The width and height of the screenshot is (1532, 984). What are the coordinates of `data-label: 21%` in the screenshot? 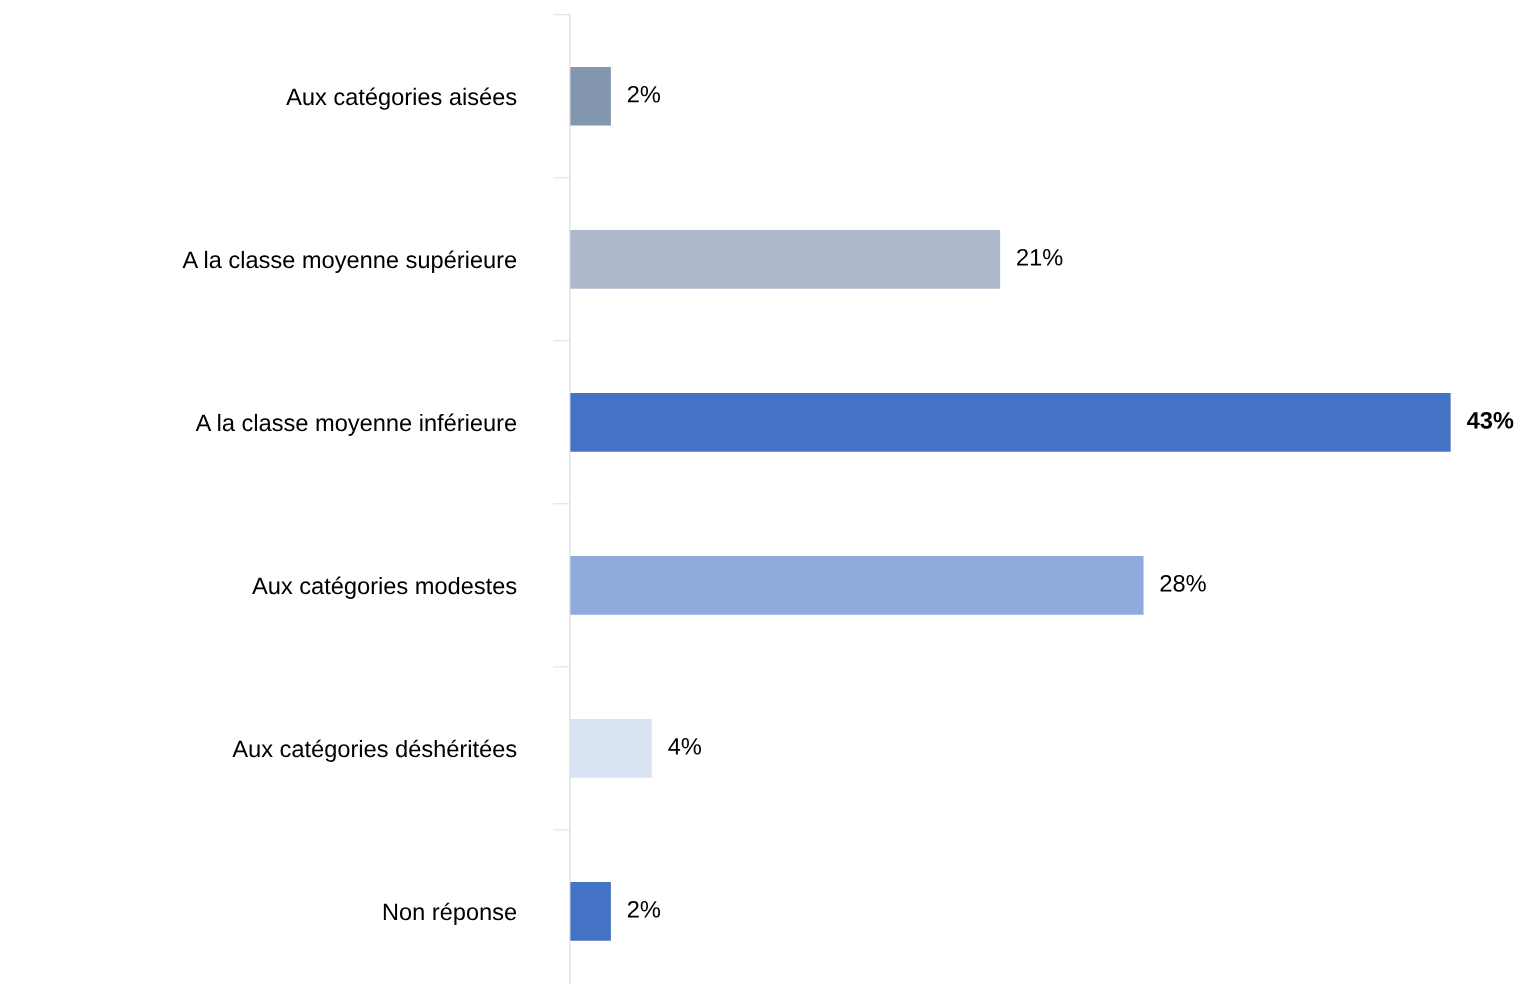 It's located at (1040, 257).